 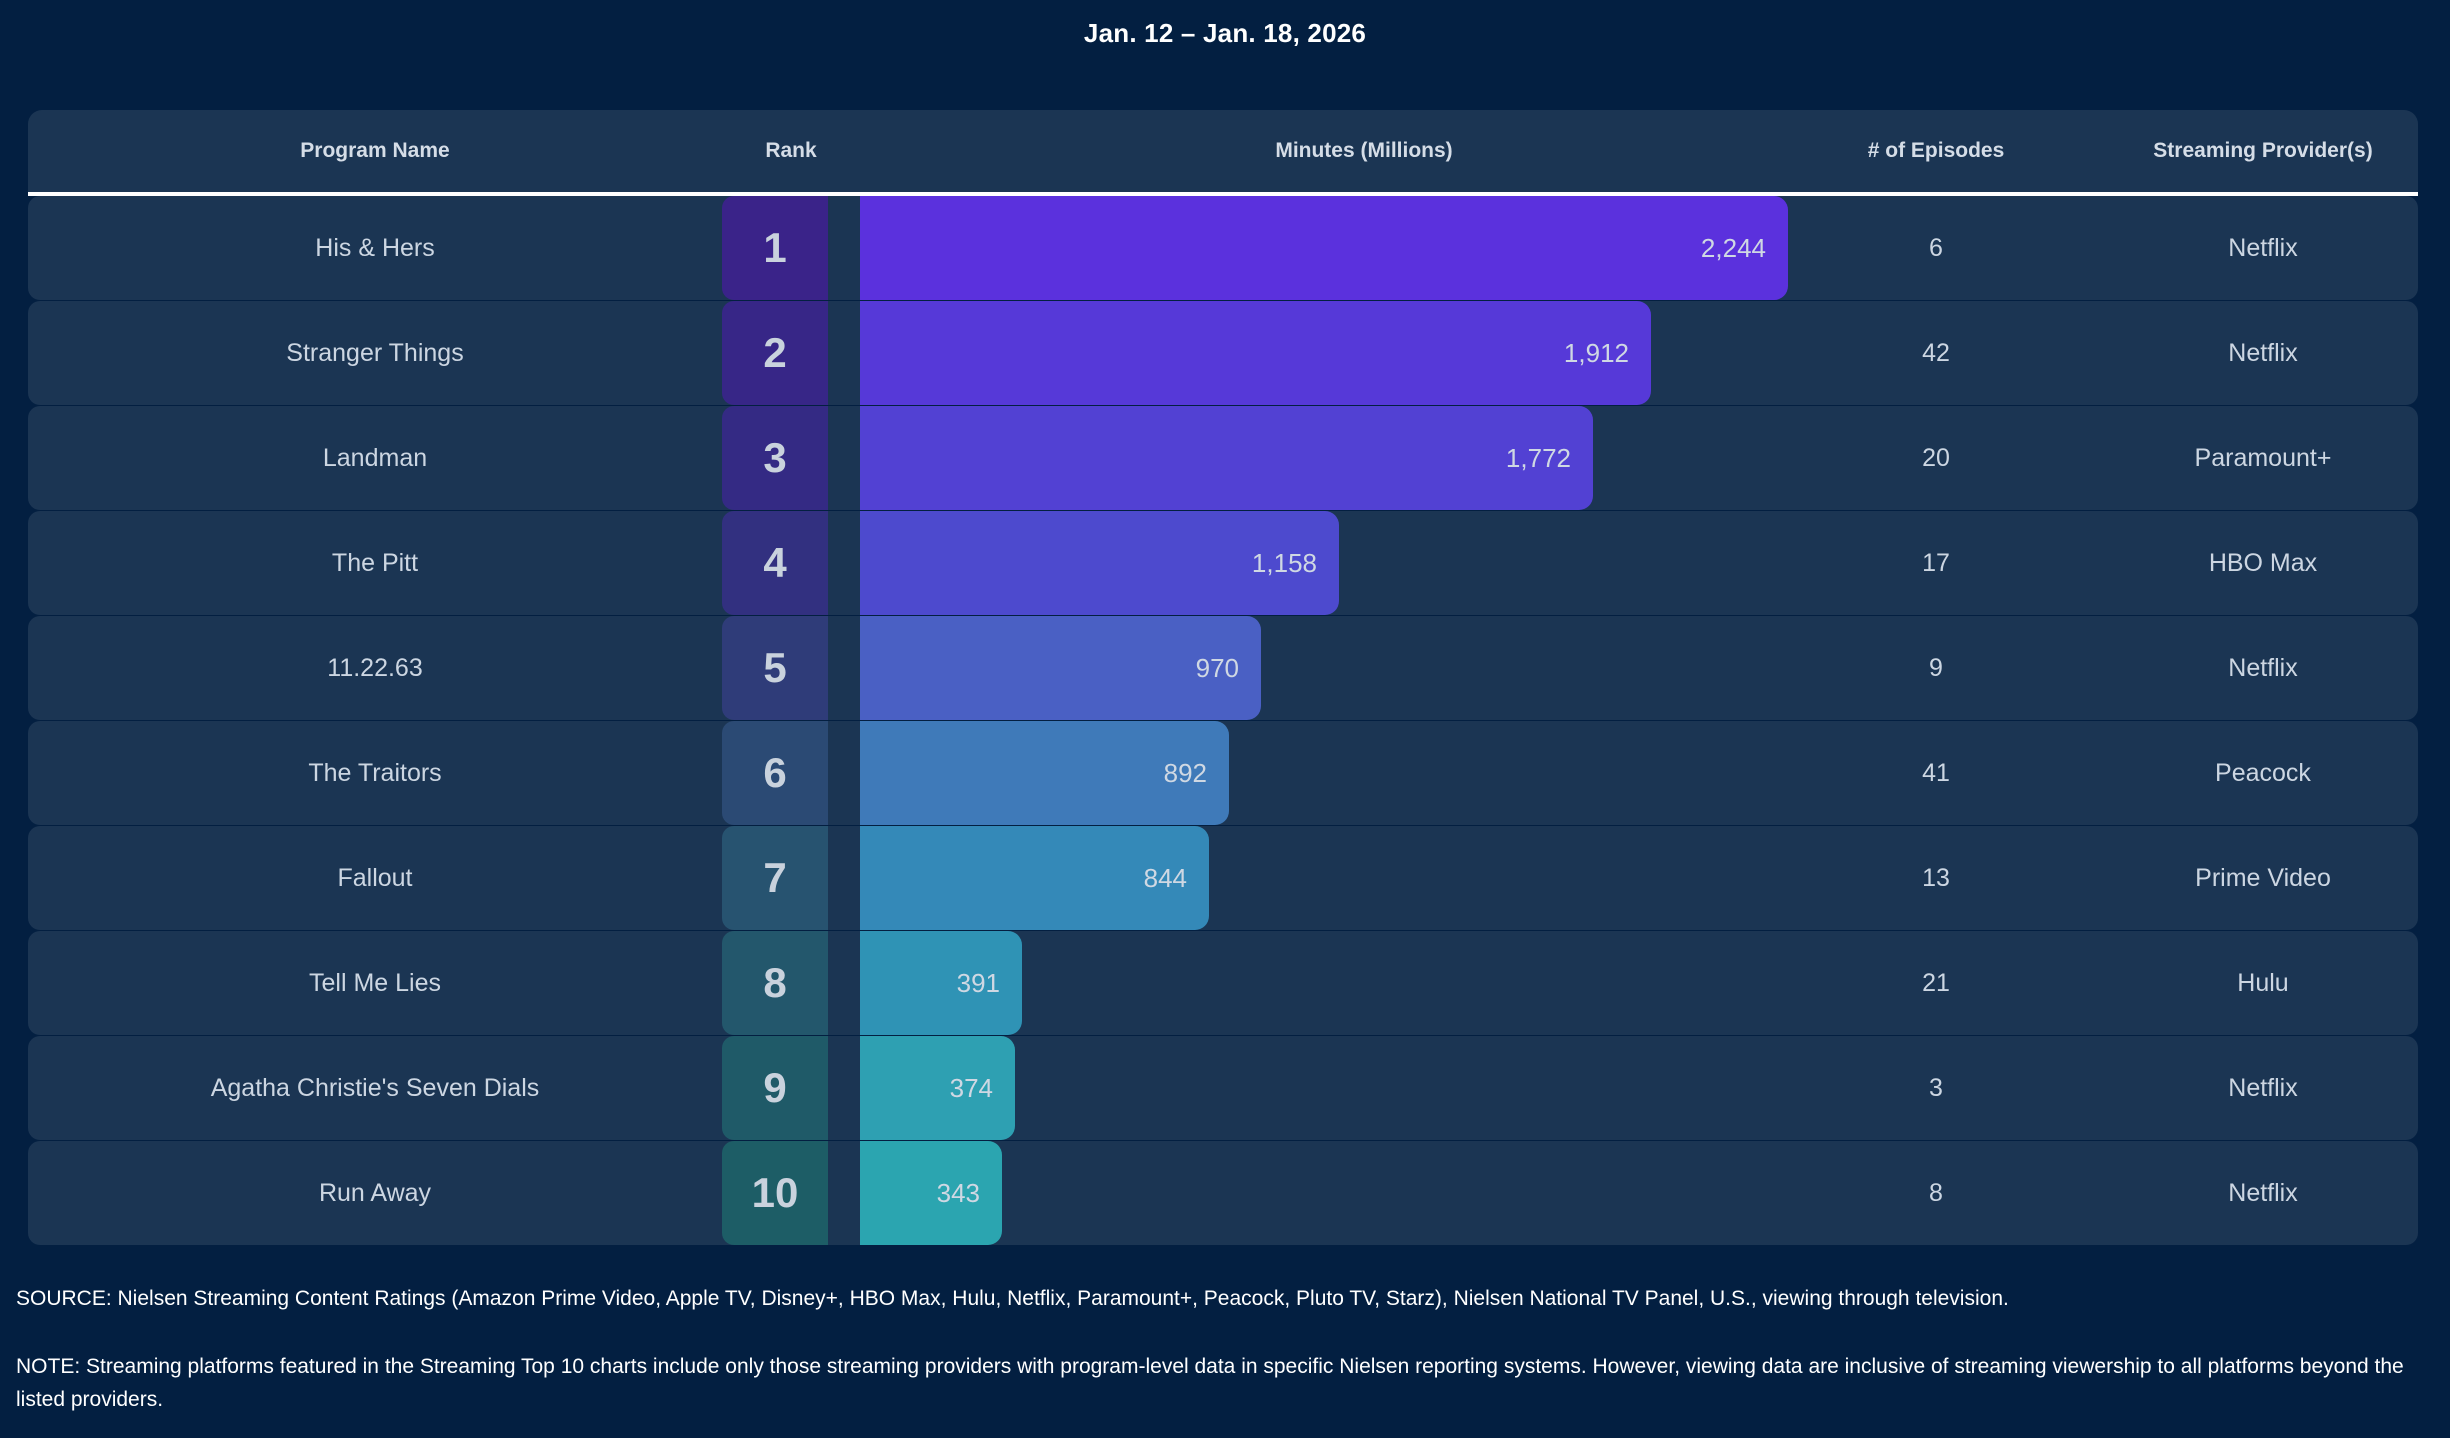 I want to click on rank-badge: 7, so click(x=775, y=878).